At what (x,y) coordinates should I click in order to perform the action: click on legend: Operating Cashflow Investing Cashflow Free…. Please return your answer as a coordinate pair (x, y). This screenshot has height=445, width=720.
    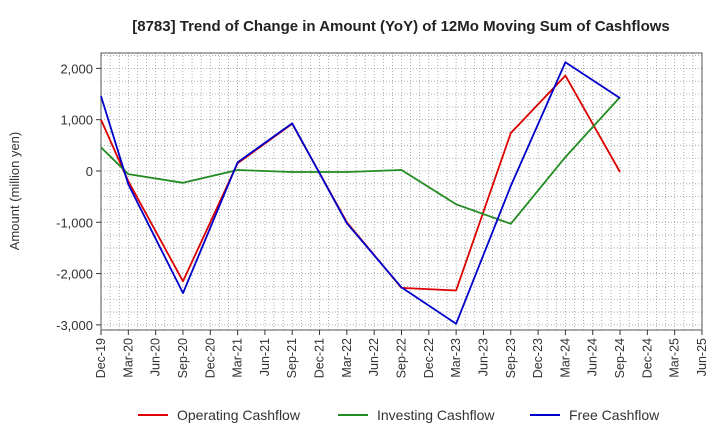
    Looking at the image, I should click on (399, 415).